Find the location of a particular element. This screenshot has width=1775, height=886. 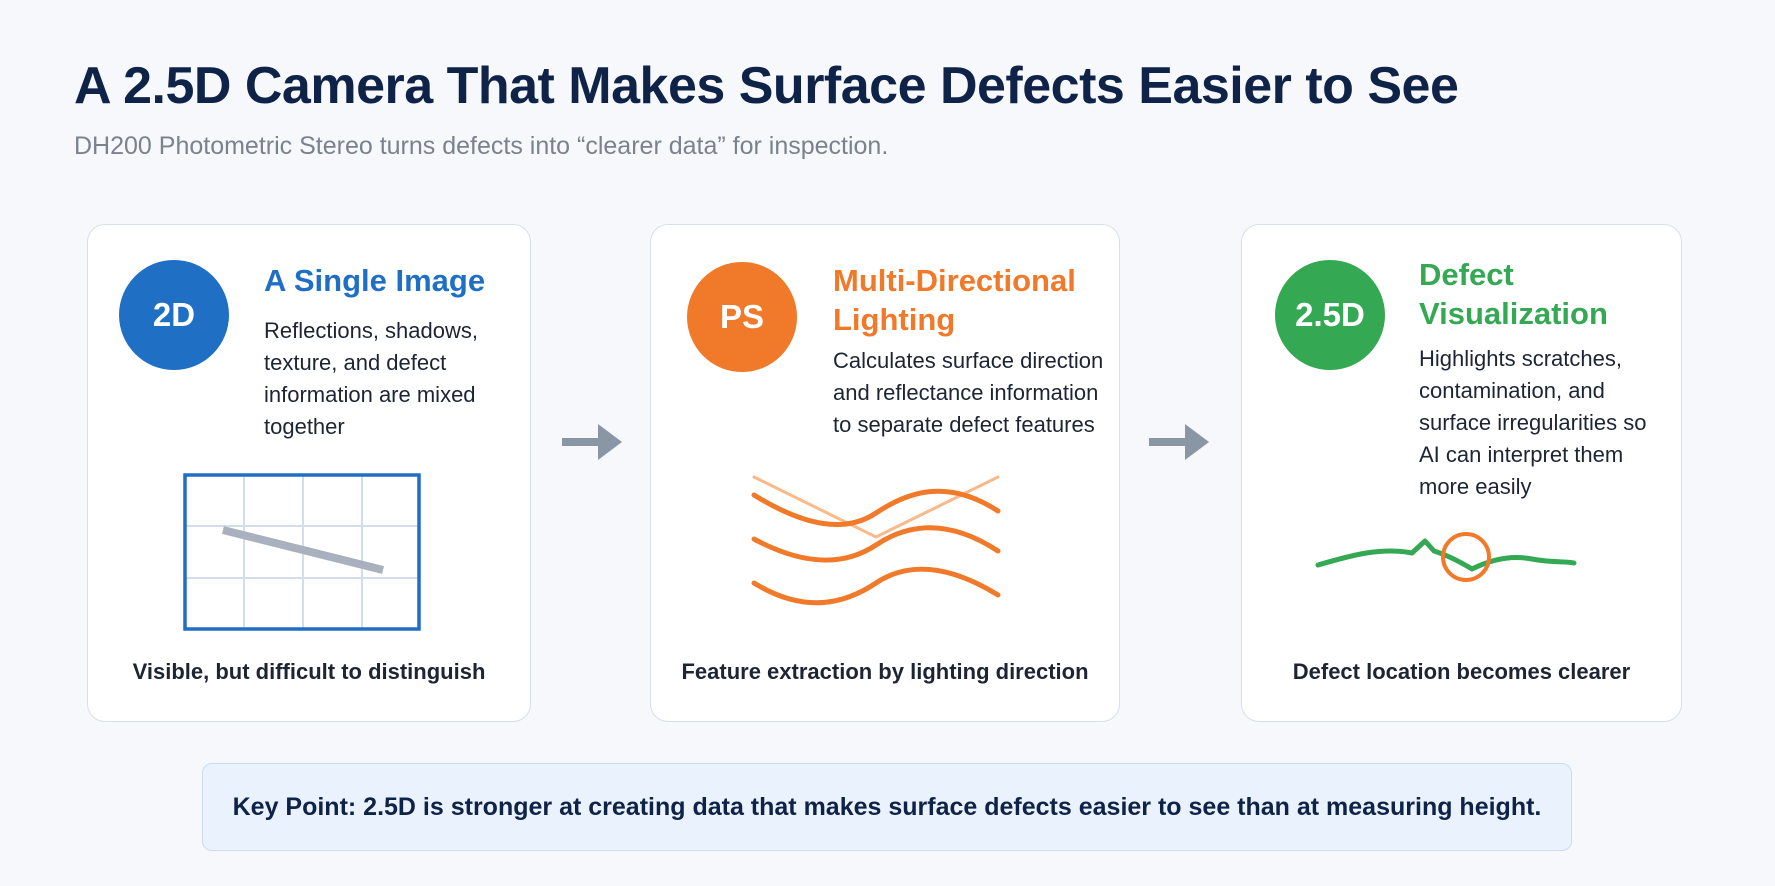

caption-defect-visualization: Defect location becomes clearer is located at coordinates (1461, 671).